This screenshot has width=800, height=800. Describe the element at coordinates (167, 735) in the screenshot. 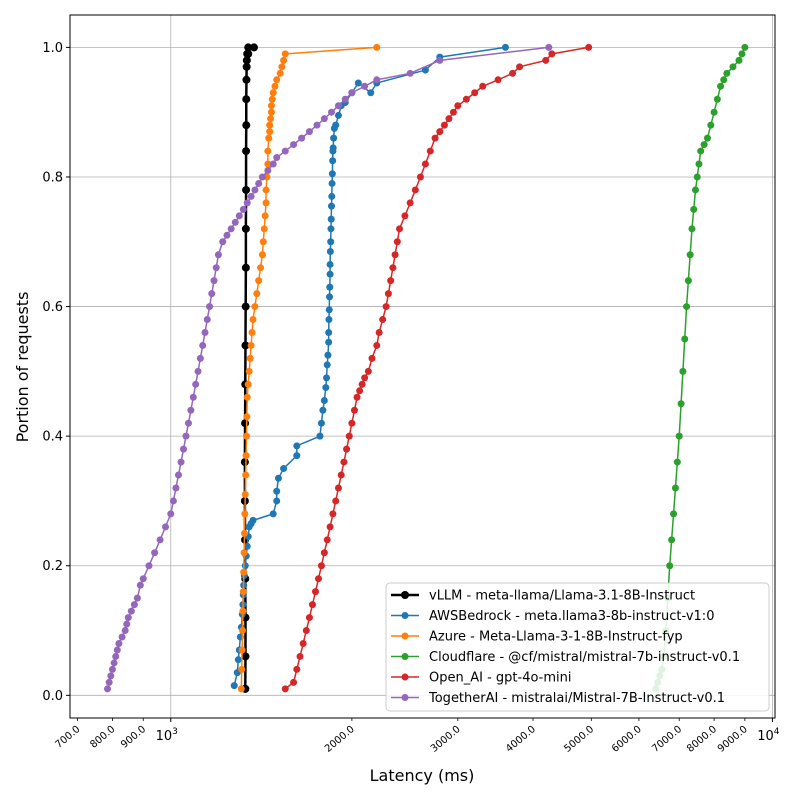

I see `x-major-tick-label: 103` at that location.